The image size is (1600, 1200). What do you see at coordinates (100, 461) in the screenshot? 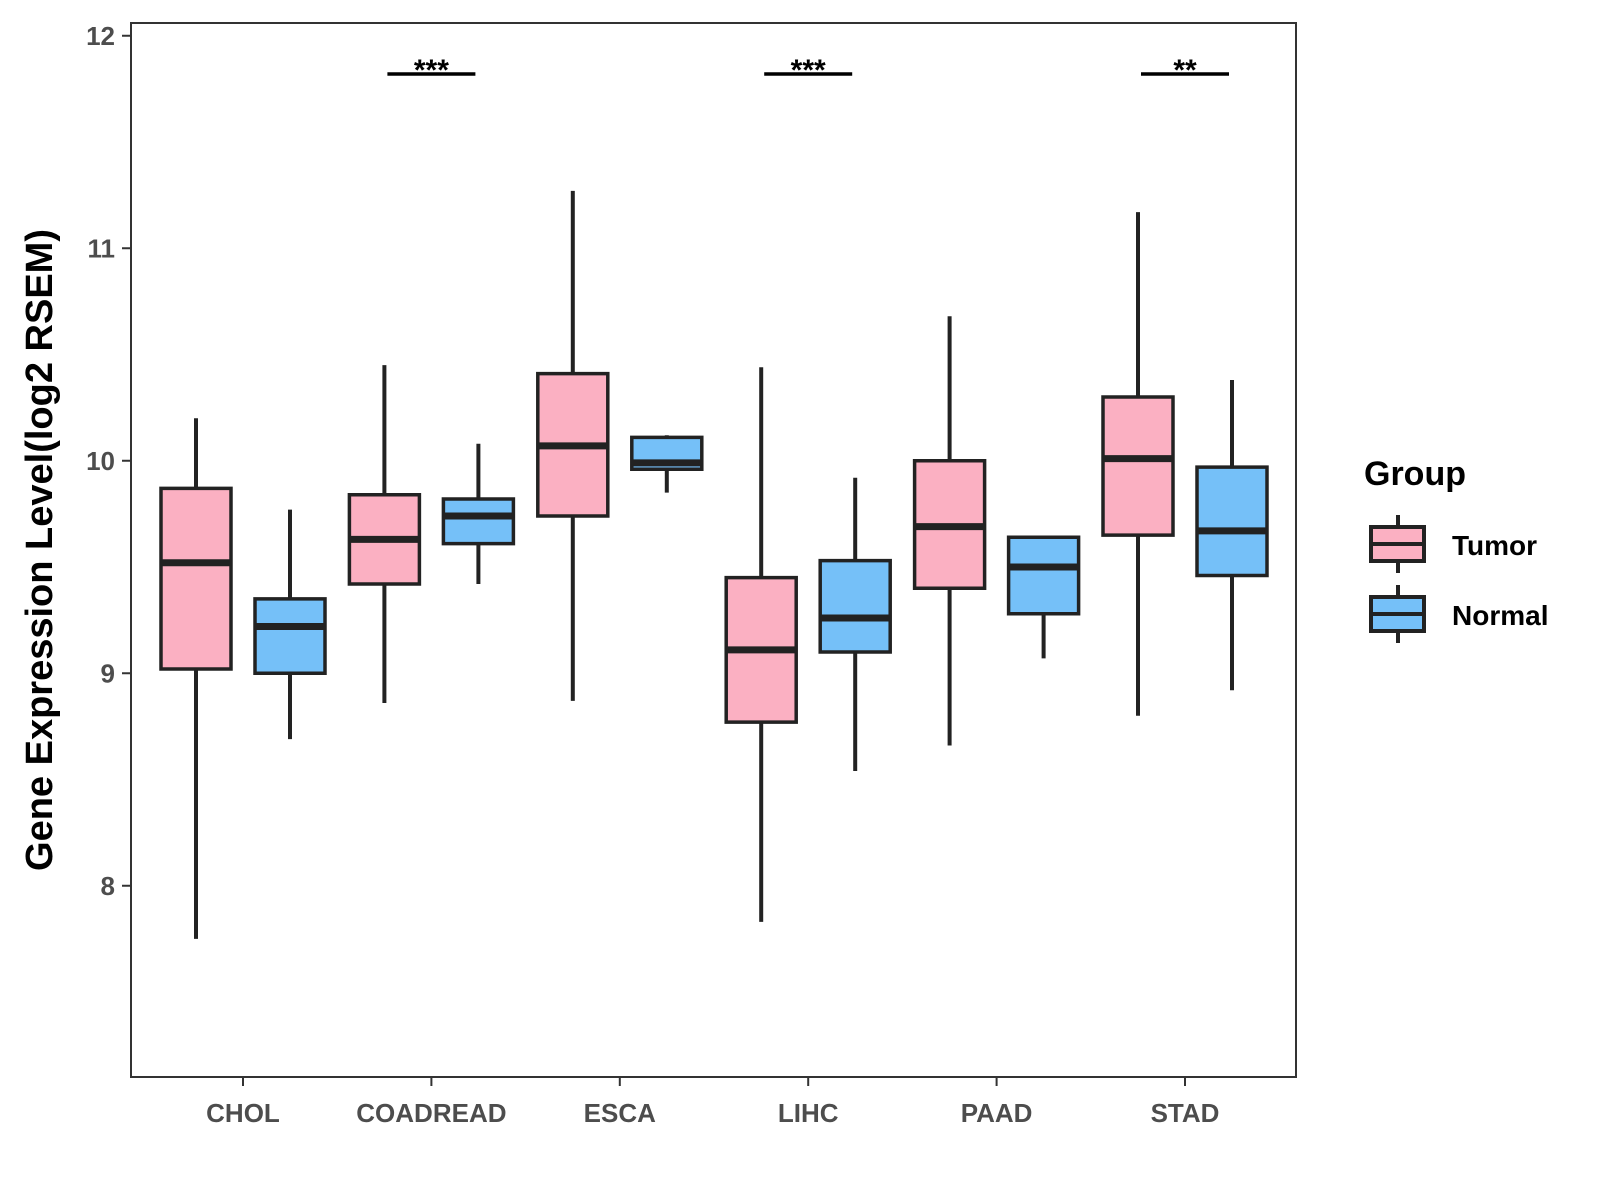
I see `y-tick-label: 10` at bounding box center [100, 461].